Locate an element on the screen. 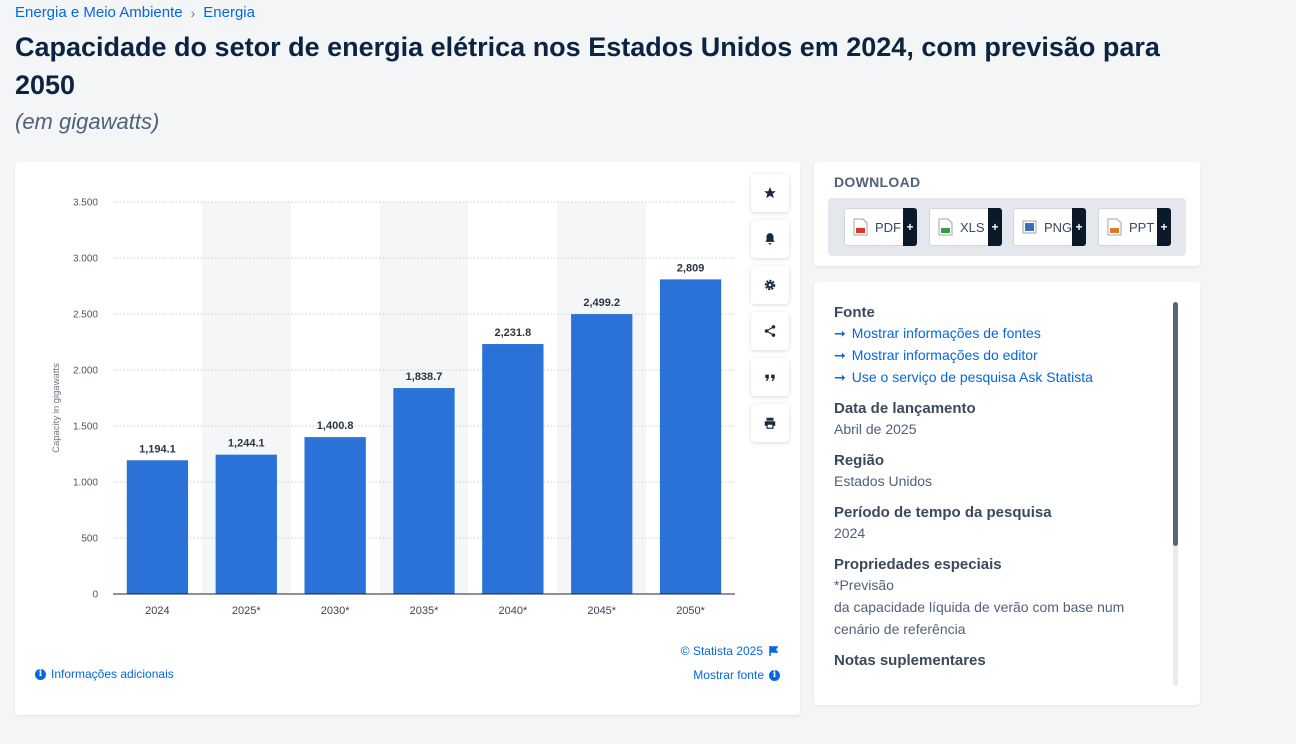 Image resolution: width=1296 pixels, height=744 pixels. download-ppt-button: PPT + is located at coordinates (1134, 227).